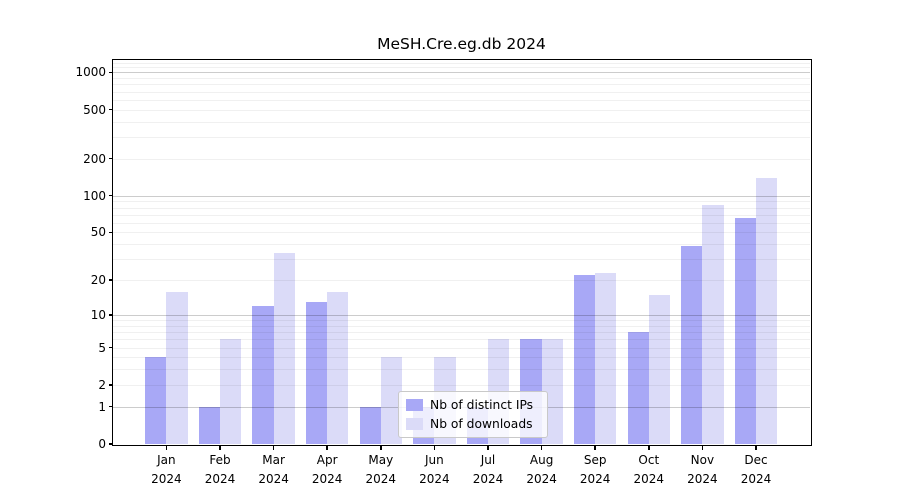 This screenshot has height=500, width=900. Describe the element at coordinates (90, 72) in the screenshot. I see `y-tick-label: 1000` at that location.